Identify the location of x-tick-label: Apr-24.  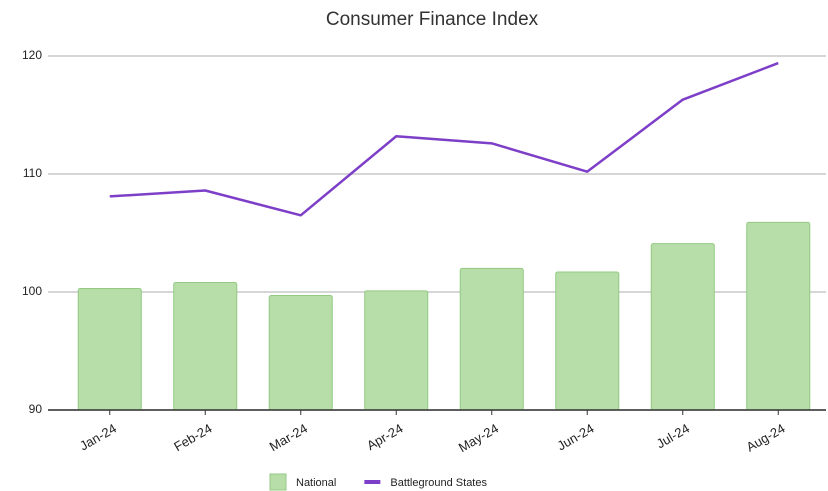
(384, 437).